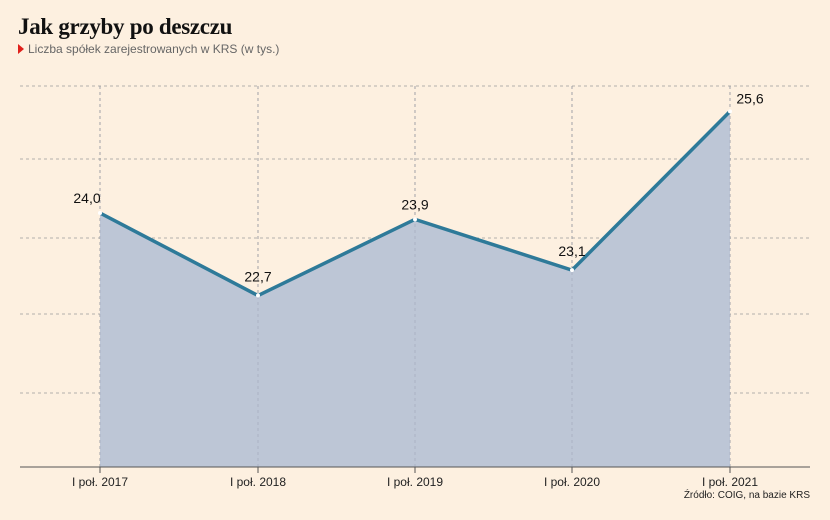 Image resolution: width=830 pixels, height=520 pixels. I want to click on data-label: 23,1, so click(571, 251).